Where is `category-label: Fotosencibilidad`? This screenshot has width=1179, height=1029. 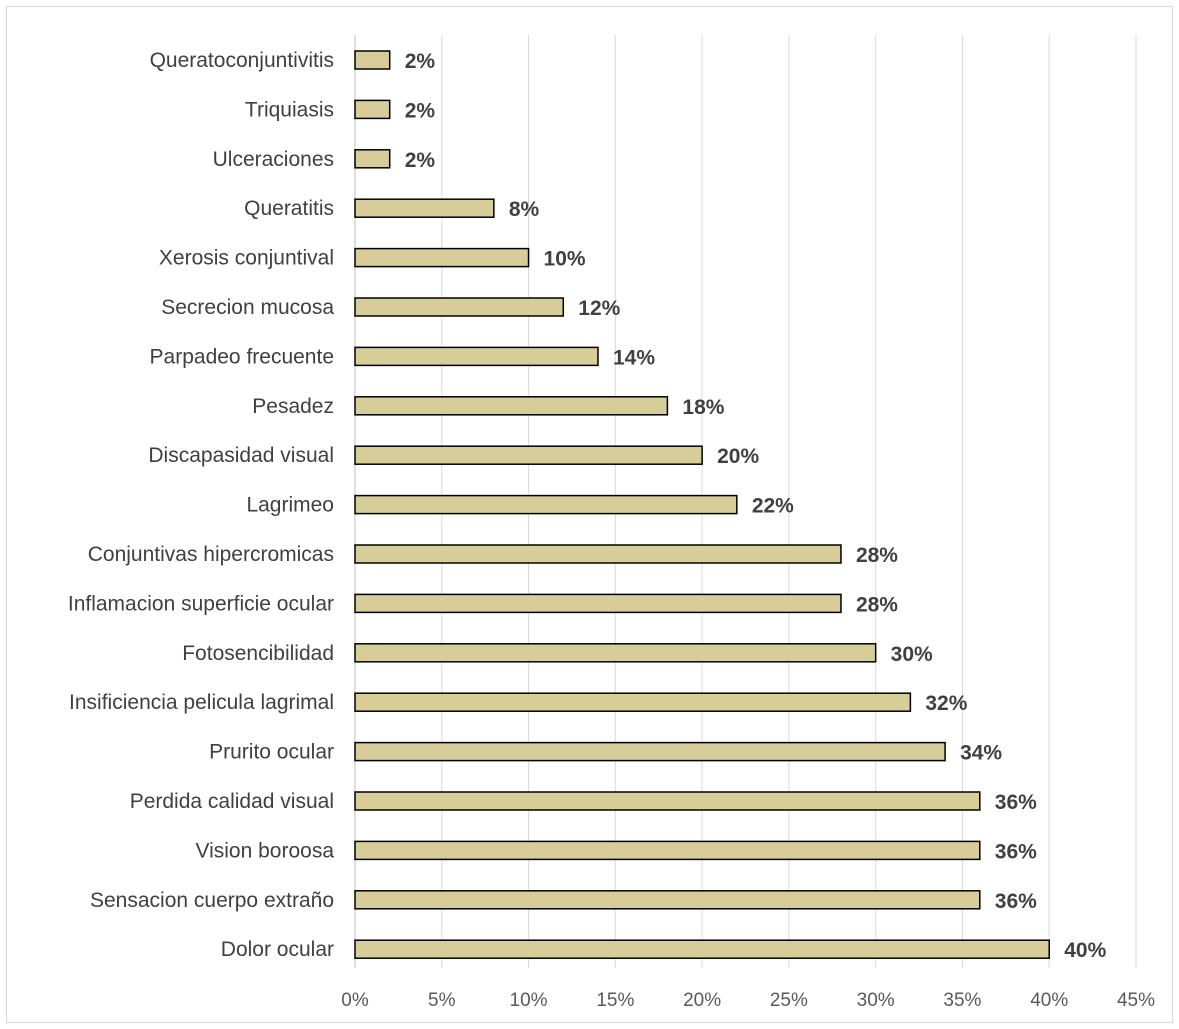
category-label: Fotosencibilidad is located at coordinates (258, 653).